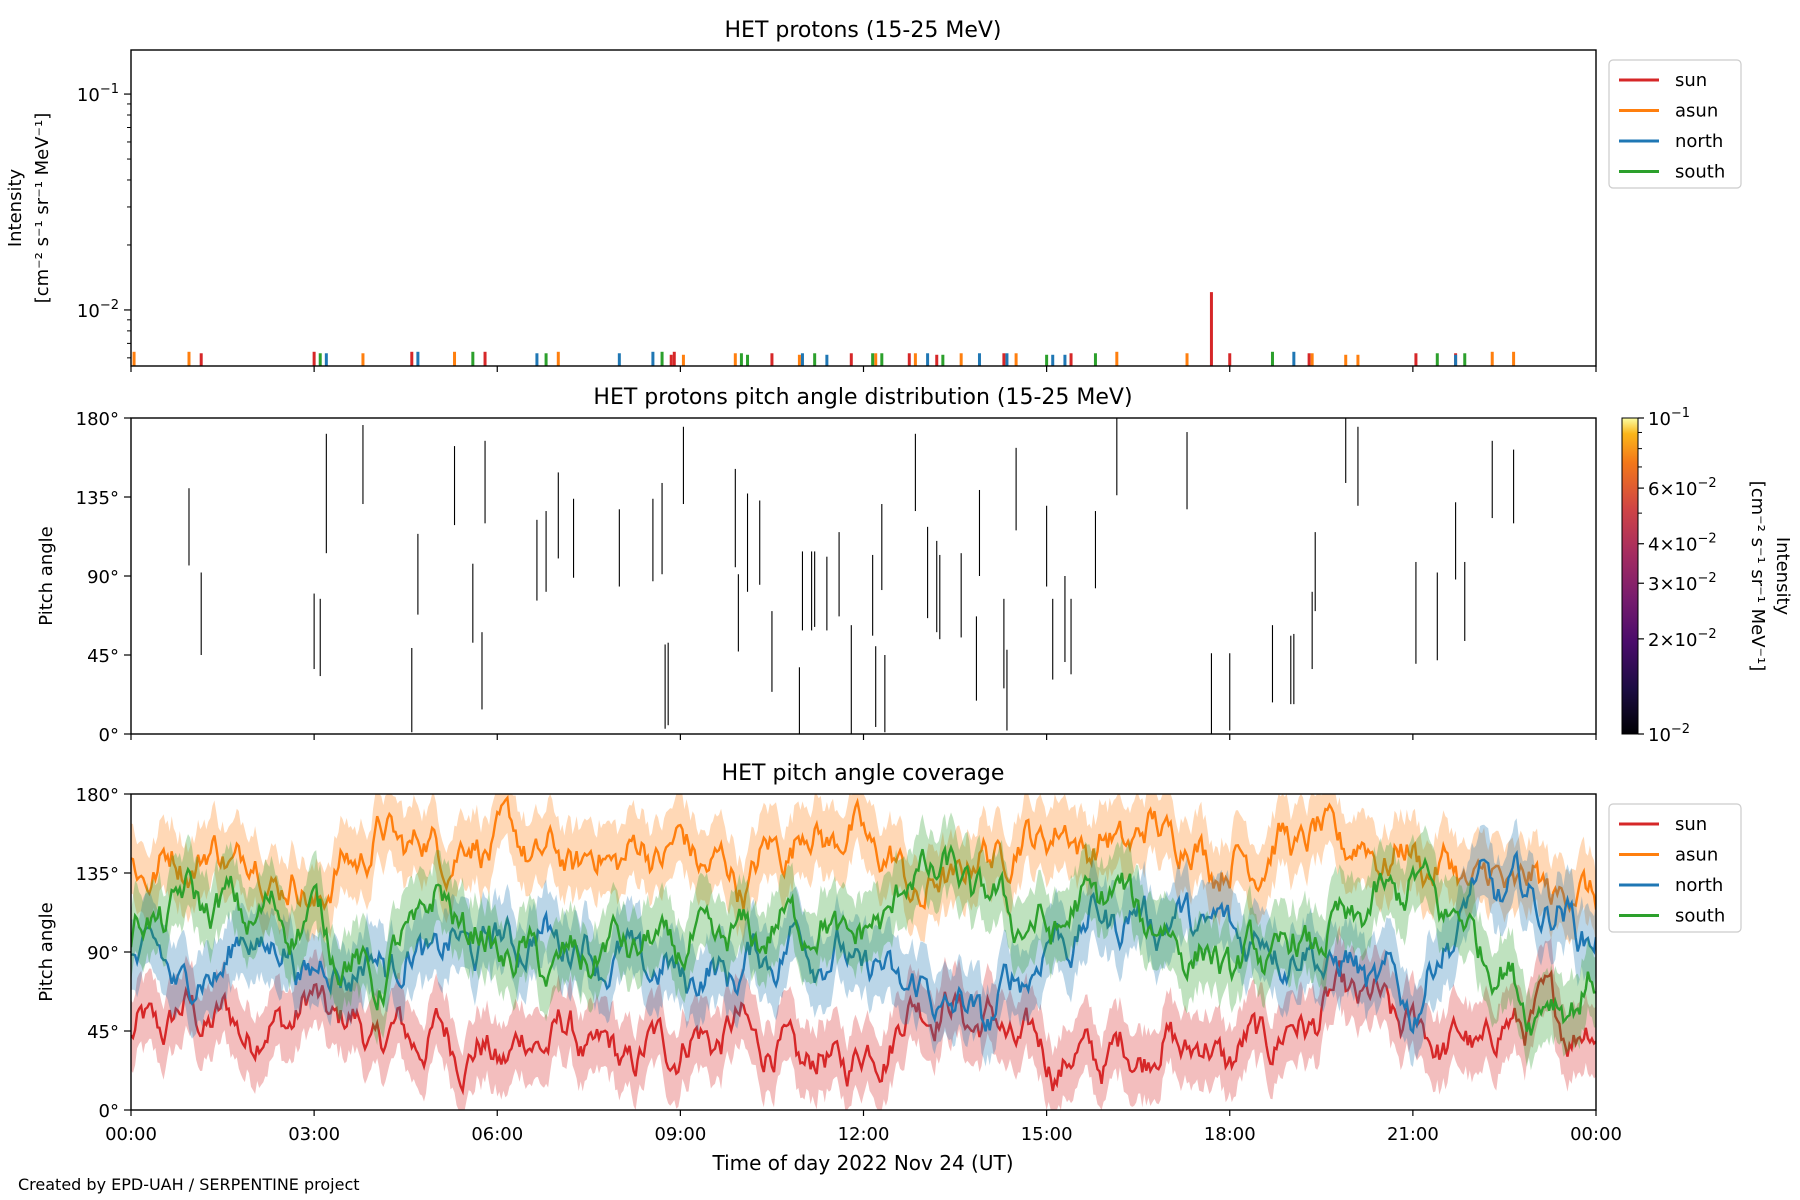 The image size is (1800, 1200). I want to click on x-tick-label: 03:00, so click(314, 1134).